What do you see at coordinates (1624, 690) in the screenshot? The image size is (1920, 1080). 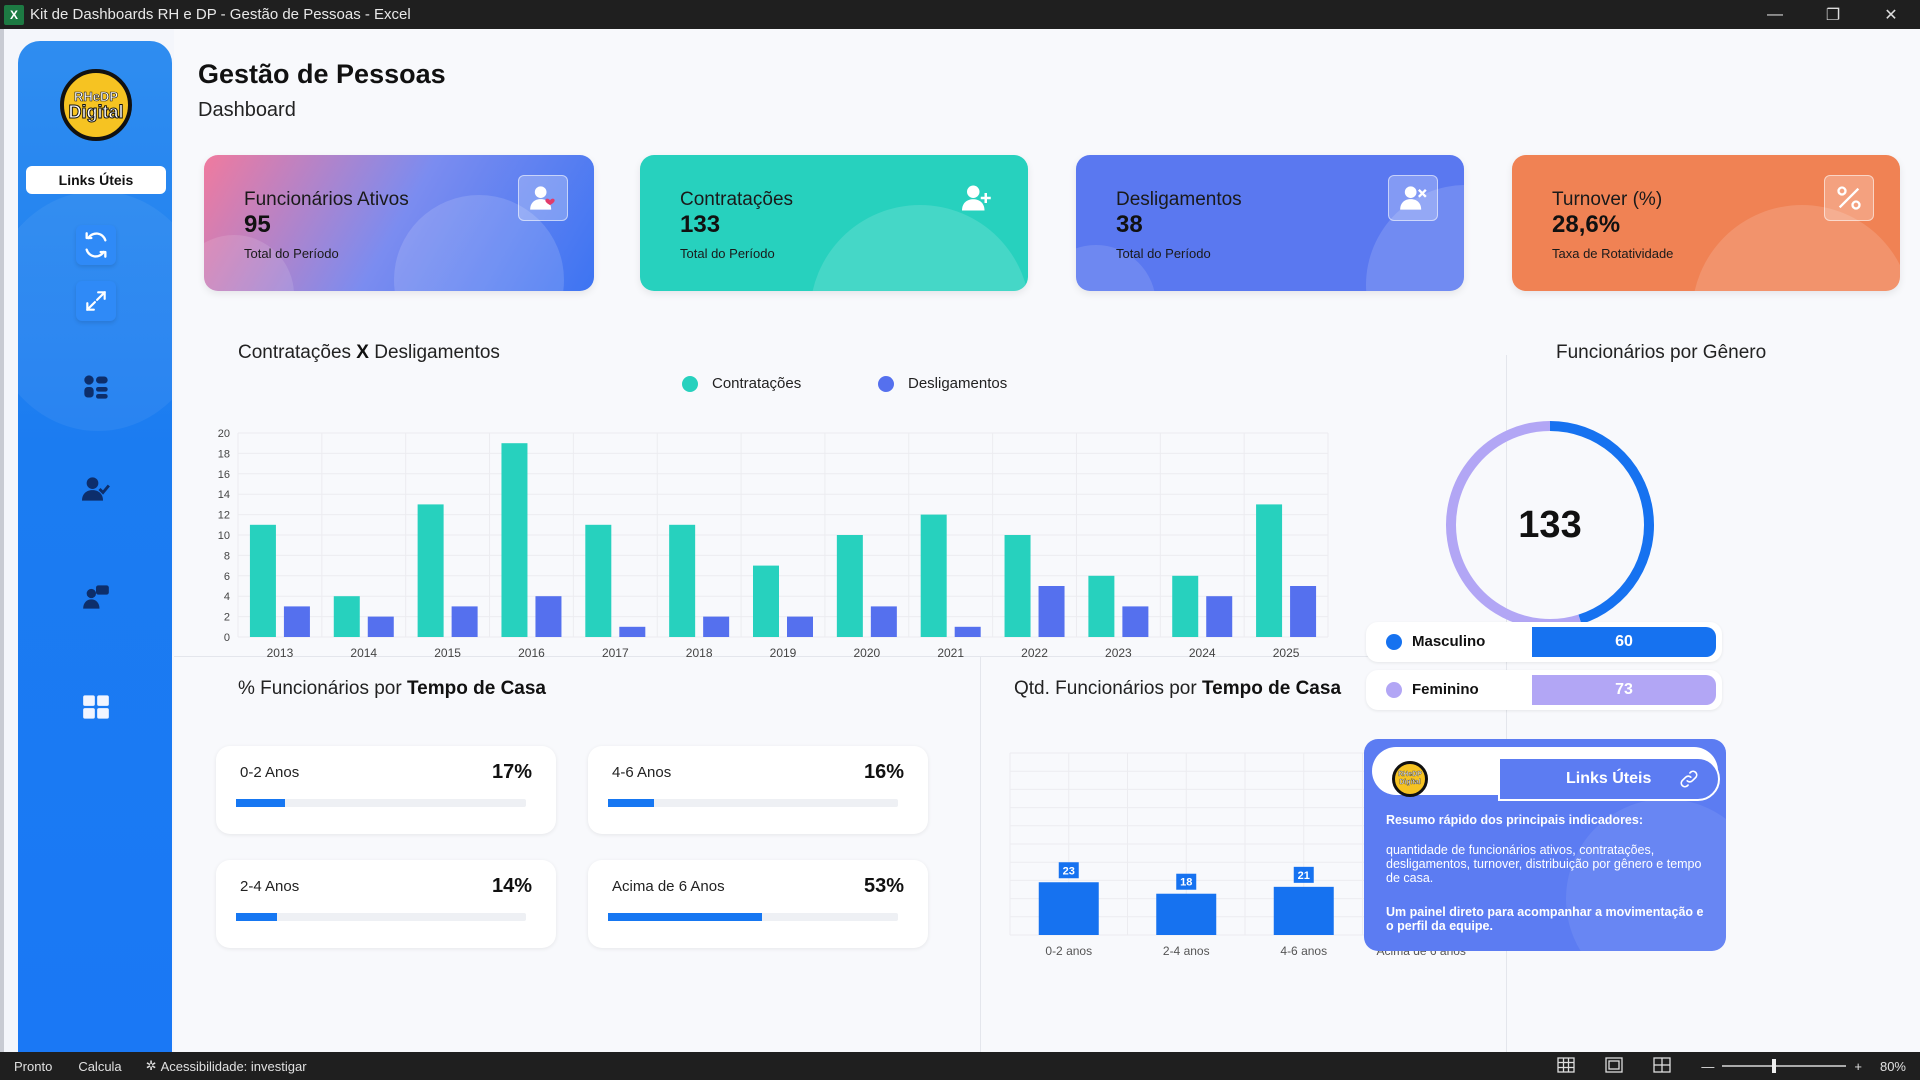 I see `gender-value: 73` at bounding box center [1624, 690].